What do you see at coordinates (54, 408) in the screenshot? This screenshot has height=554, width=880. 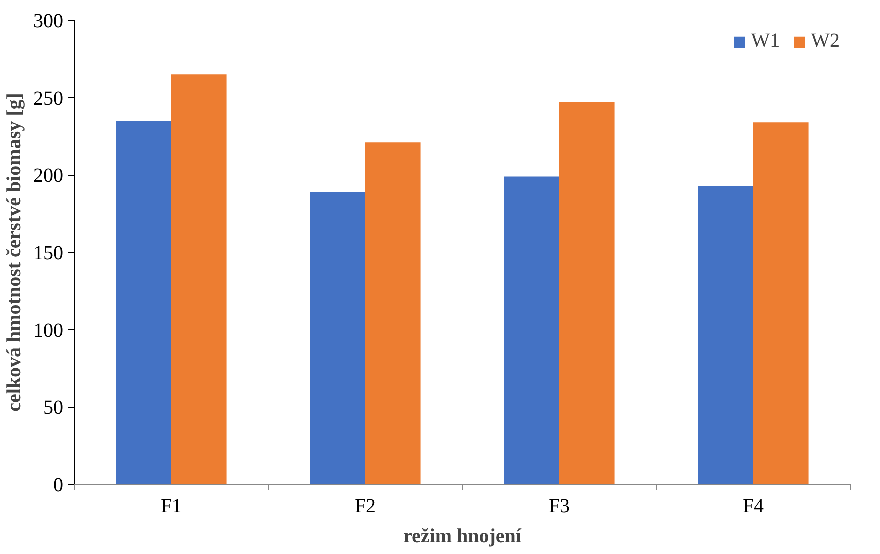 I see `y-tick-label: 50` at bounding box center [54, 408].